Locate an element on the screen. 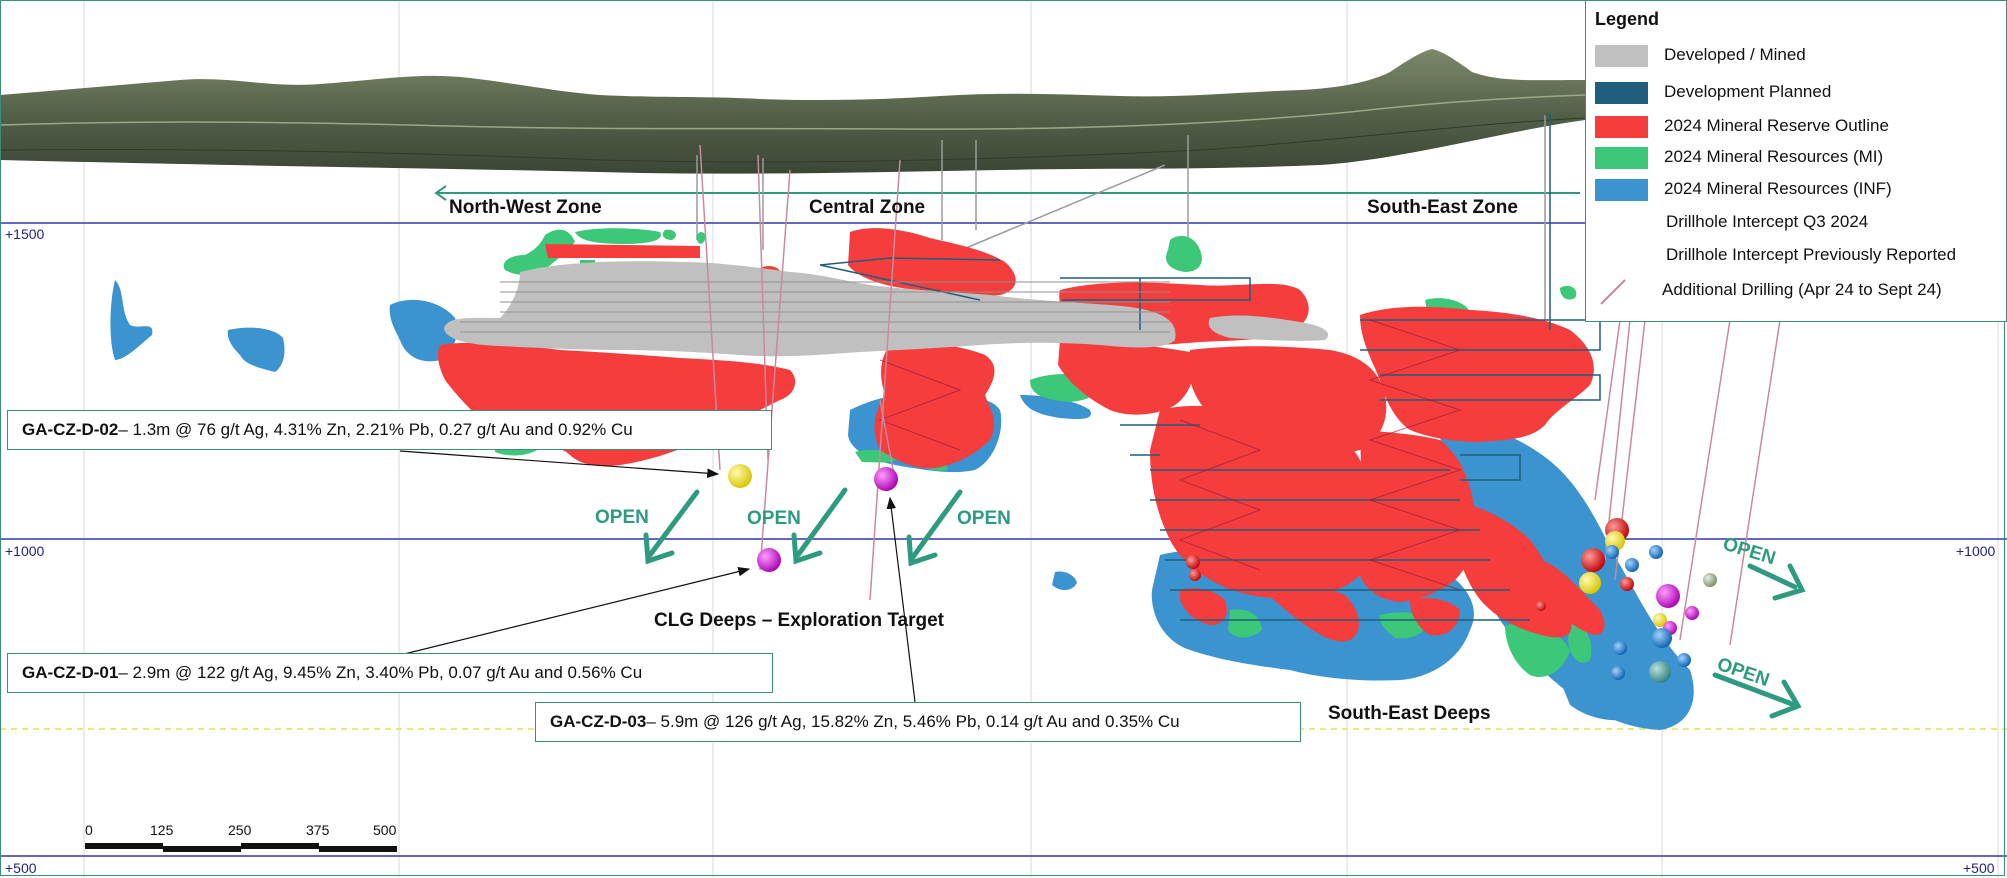  callout-hole-id: GA-CZ-D-02 is located at coordinates (70, 429).